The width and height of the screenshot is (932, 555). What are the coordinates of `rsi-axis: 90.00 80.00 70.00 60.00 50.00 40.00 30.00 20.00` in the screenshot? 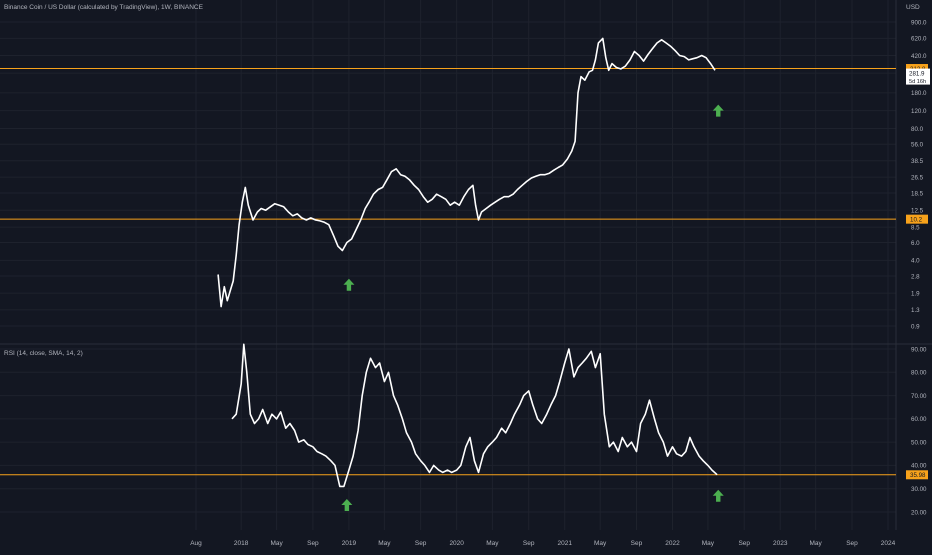 It's located at (919, 431).